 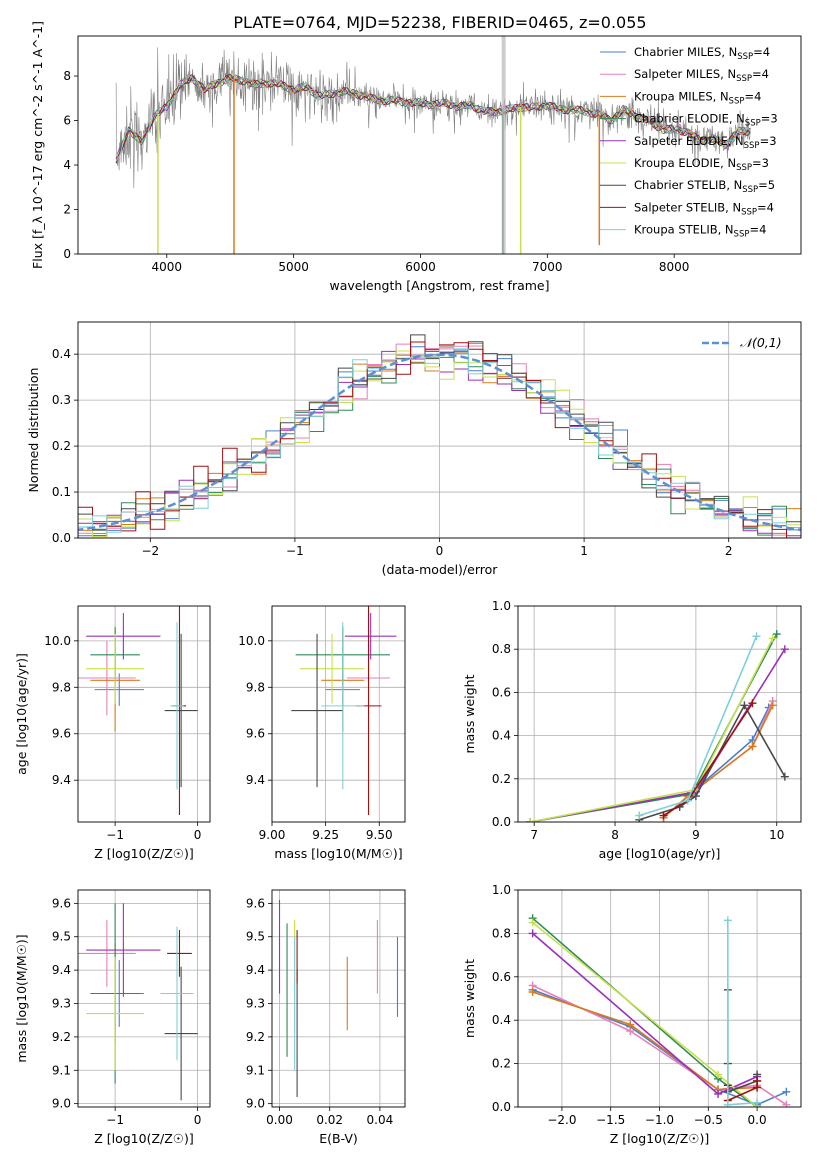 What do you see at coordinates (21, 998) in the screenshot?
I see `y-axis-label: mass [log10(M/M☉)]` at bounding box center [21, 998].